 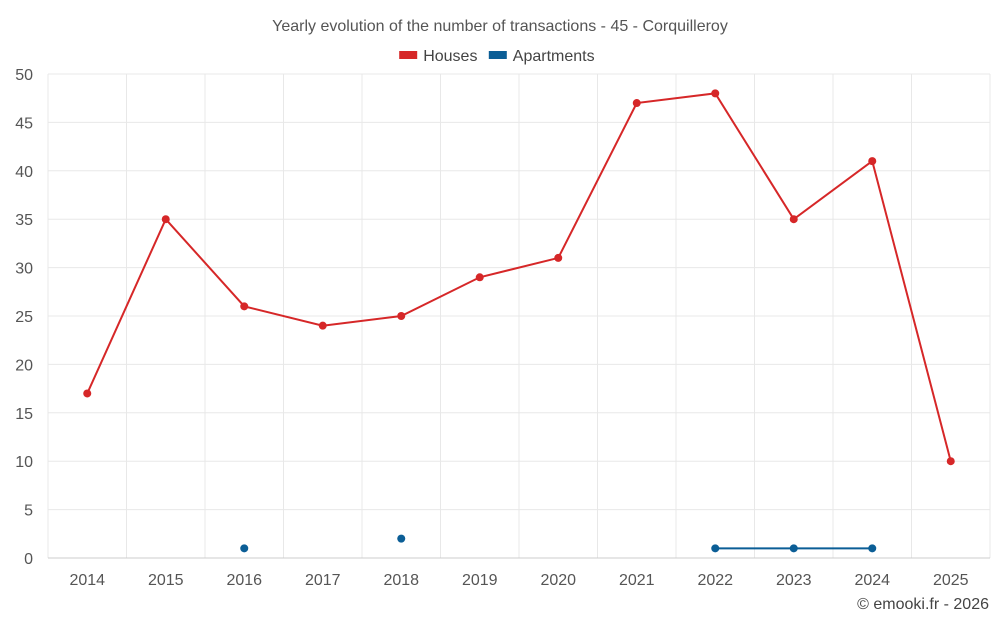 I want to click on x-tick-label: 2018, so click(x=401, y=580).